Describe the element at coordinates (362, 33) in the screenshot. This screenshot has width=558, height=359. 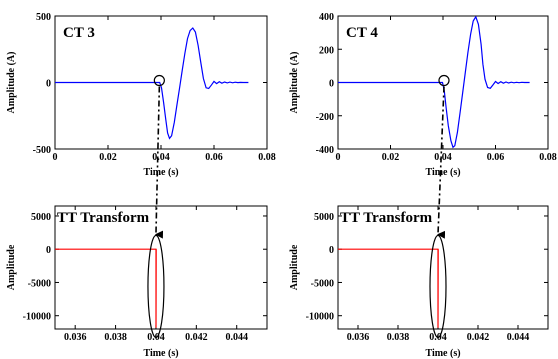
I see `panel-title: CT 4` at that location.